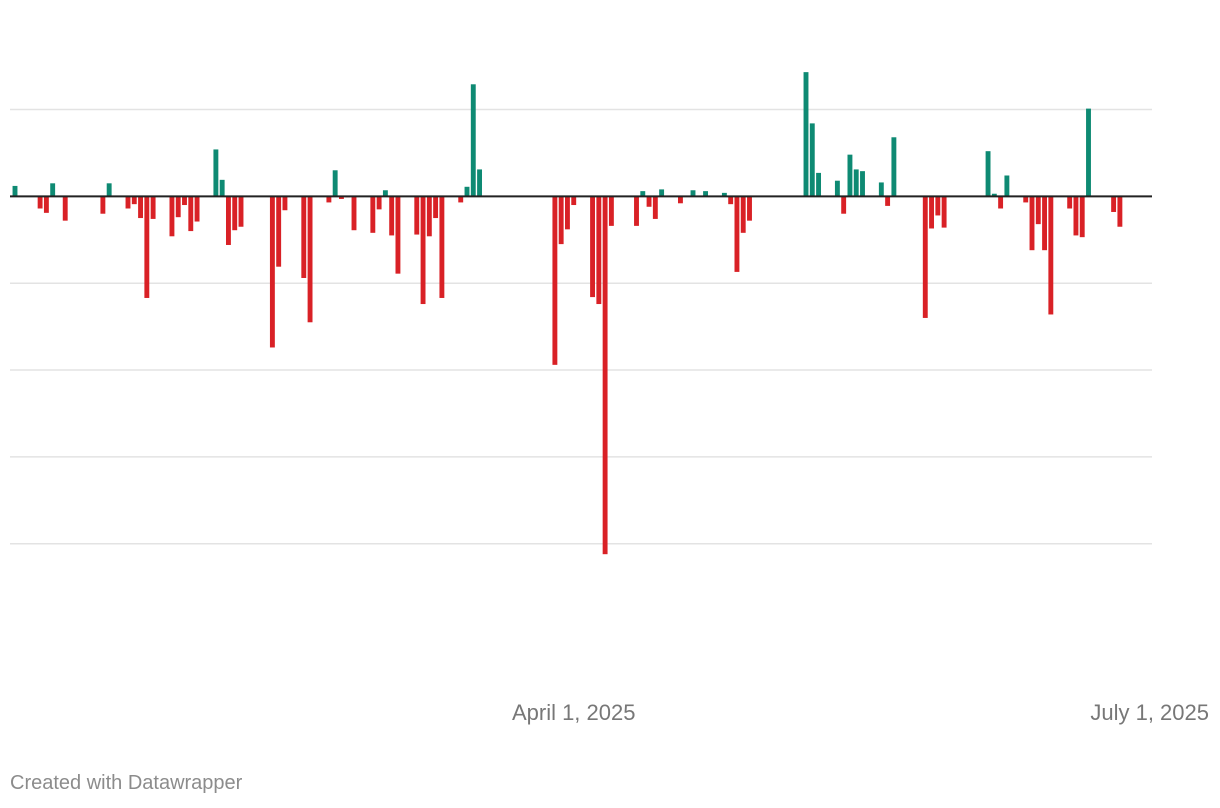 This screenshot has height=808, width=1220. I want to click on x-tick-label-1: July 1, 2025, so click(1149, 712).